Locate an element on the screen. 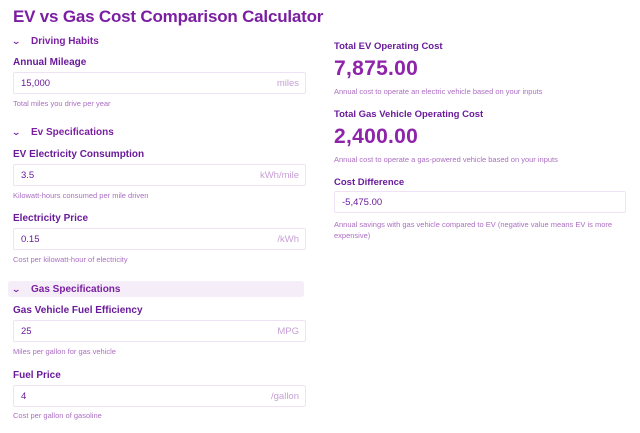 This screenshot has width=640, height=433. ev-consumption-help: Kilowatt-hours consumed per mile driven is located at coordinates (81, 195).